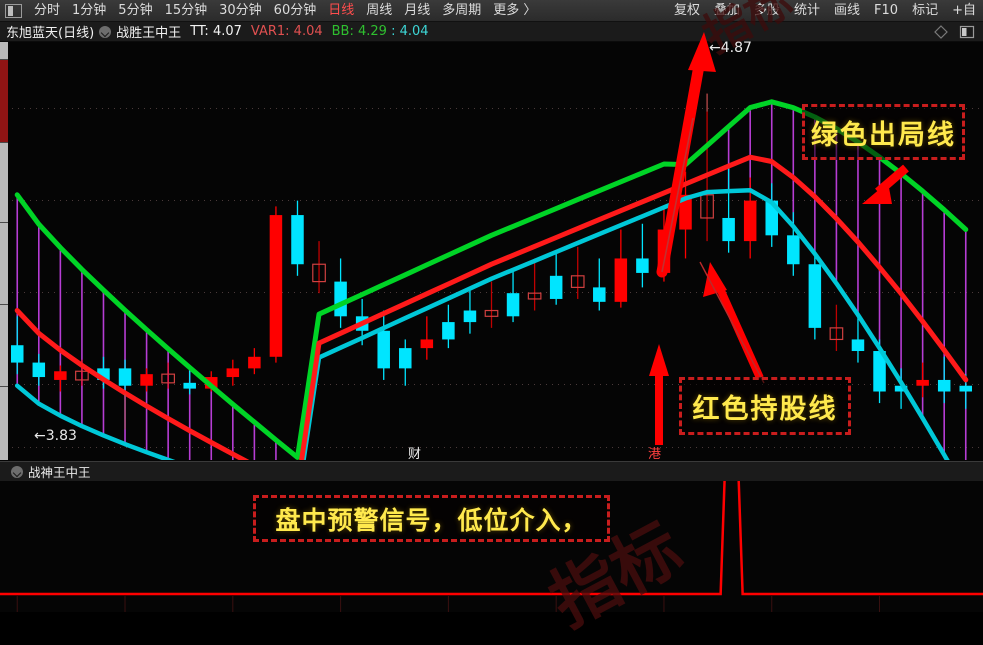 The image size is (983, 645). I want to click on annotation-green-exit-line: 绿色出局线, so click(883, 132).